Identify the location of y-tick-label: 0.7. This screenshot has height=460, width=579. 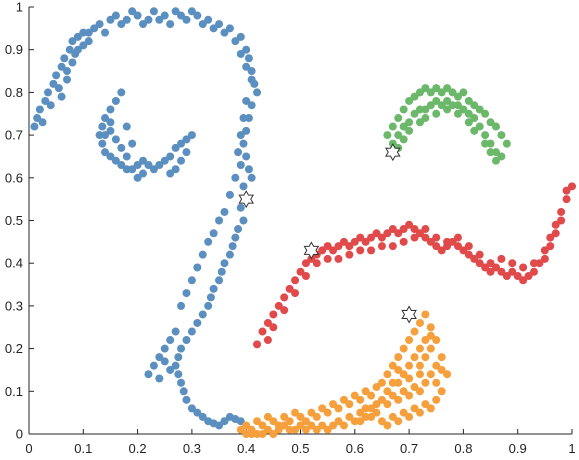
(14, 135).